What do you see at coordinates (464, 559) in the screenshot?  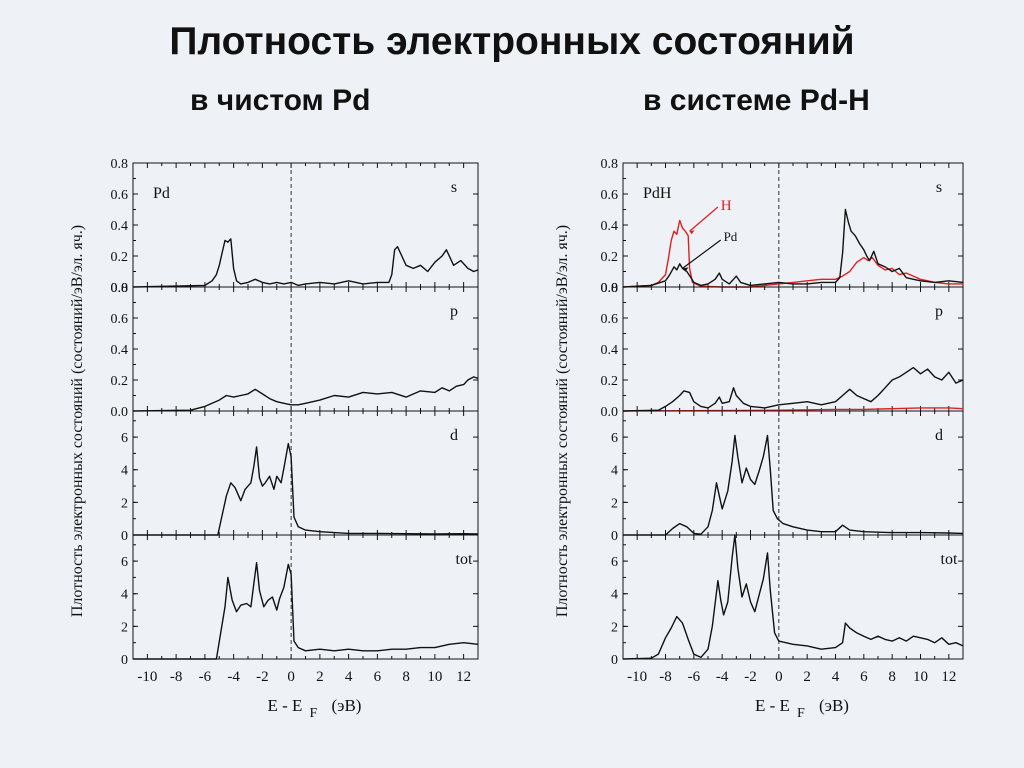 I see `panel-orbital-label: tot` at bounding box center [464, 559].